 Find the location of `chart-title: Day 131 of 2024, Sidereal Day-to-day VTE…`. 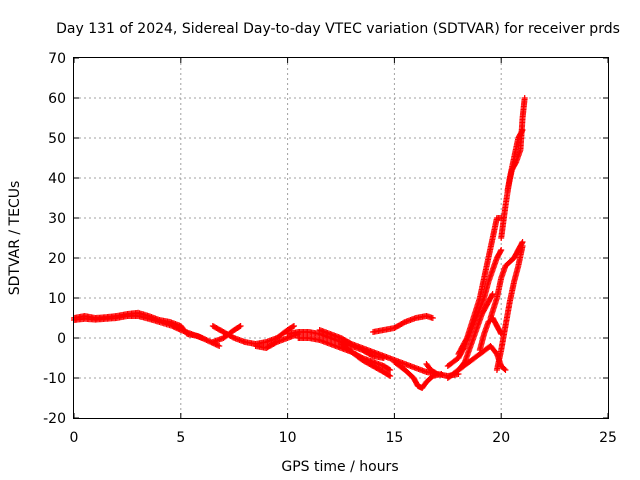

chart-title: Day 131 of 2024, Sidereal Day-to-day VTE… is located at coordinates (338, 29).